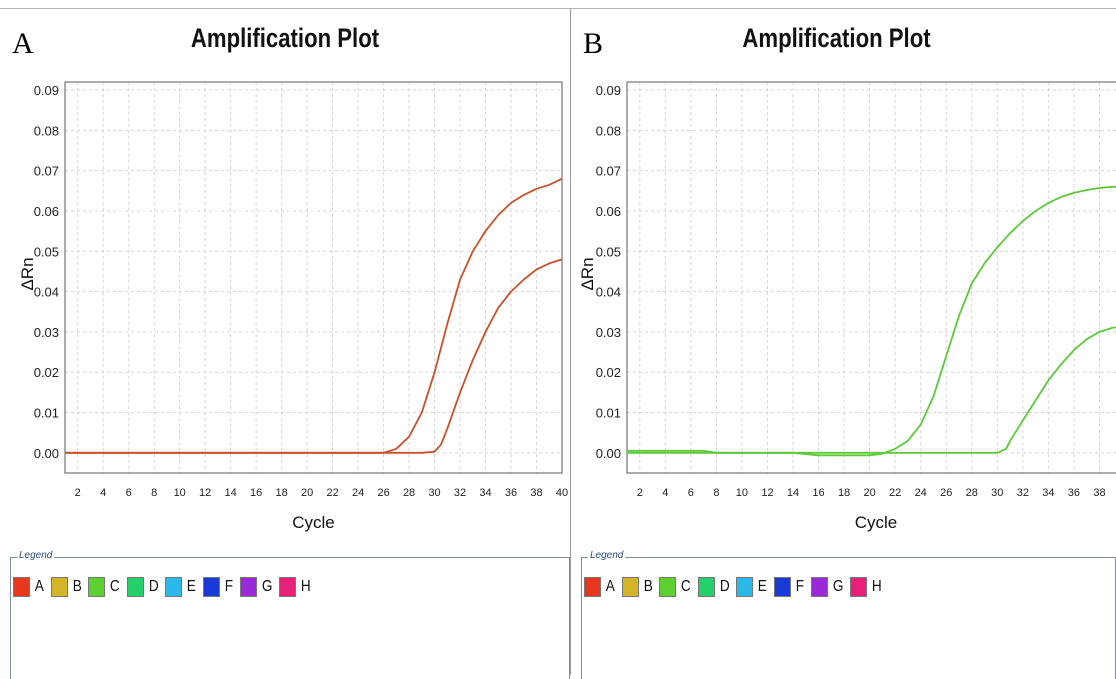  Describe the element at coordinates (36, 555) in the screenshot. I see `legend-title: Legend` at that location.